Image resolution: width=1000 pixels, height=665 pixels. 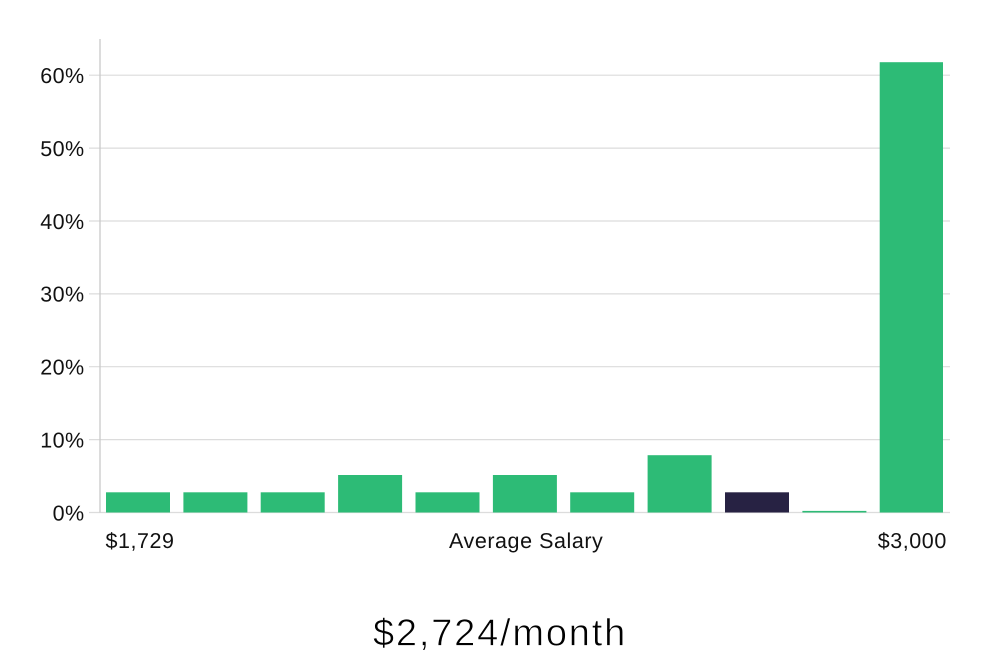 I want to click on svg-text: 10%, so click(x=62, y=440).